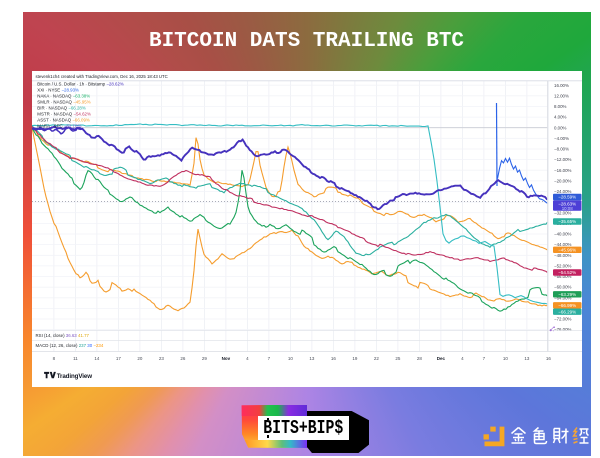 The width and height of the screenshot is (600, 458). What do you see at coordinates (567, 311) in the screenshot?
I see `svg-text: −66.29%` at bounding box center [567, 311].